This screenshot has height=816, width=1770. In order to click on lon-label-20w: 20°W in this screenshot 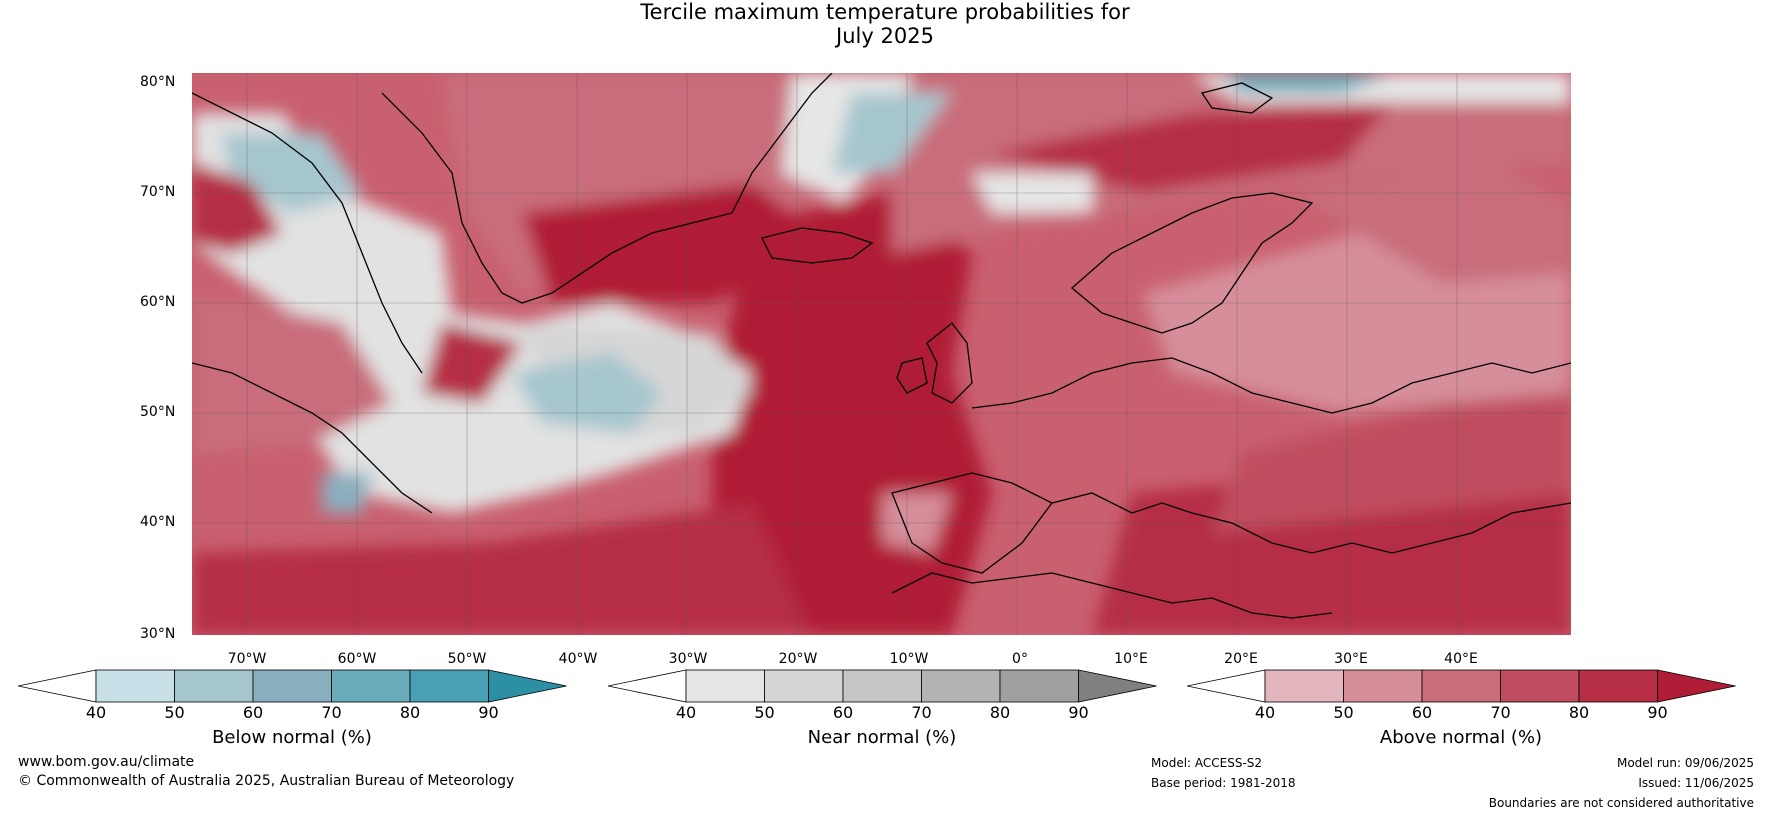, I will do `click(798, 659)`.